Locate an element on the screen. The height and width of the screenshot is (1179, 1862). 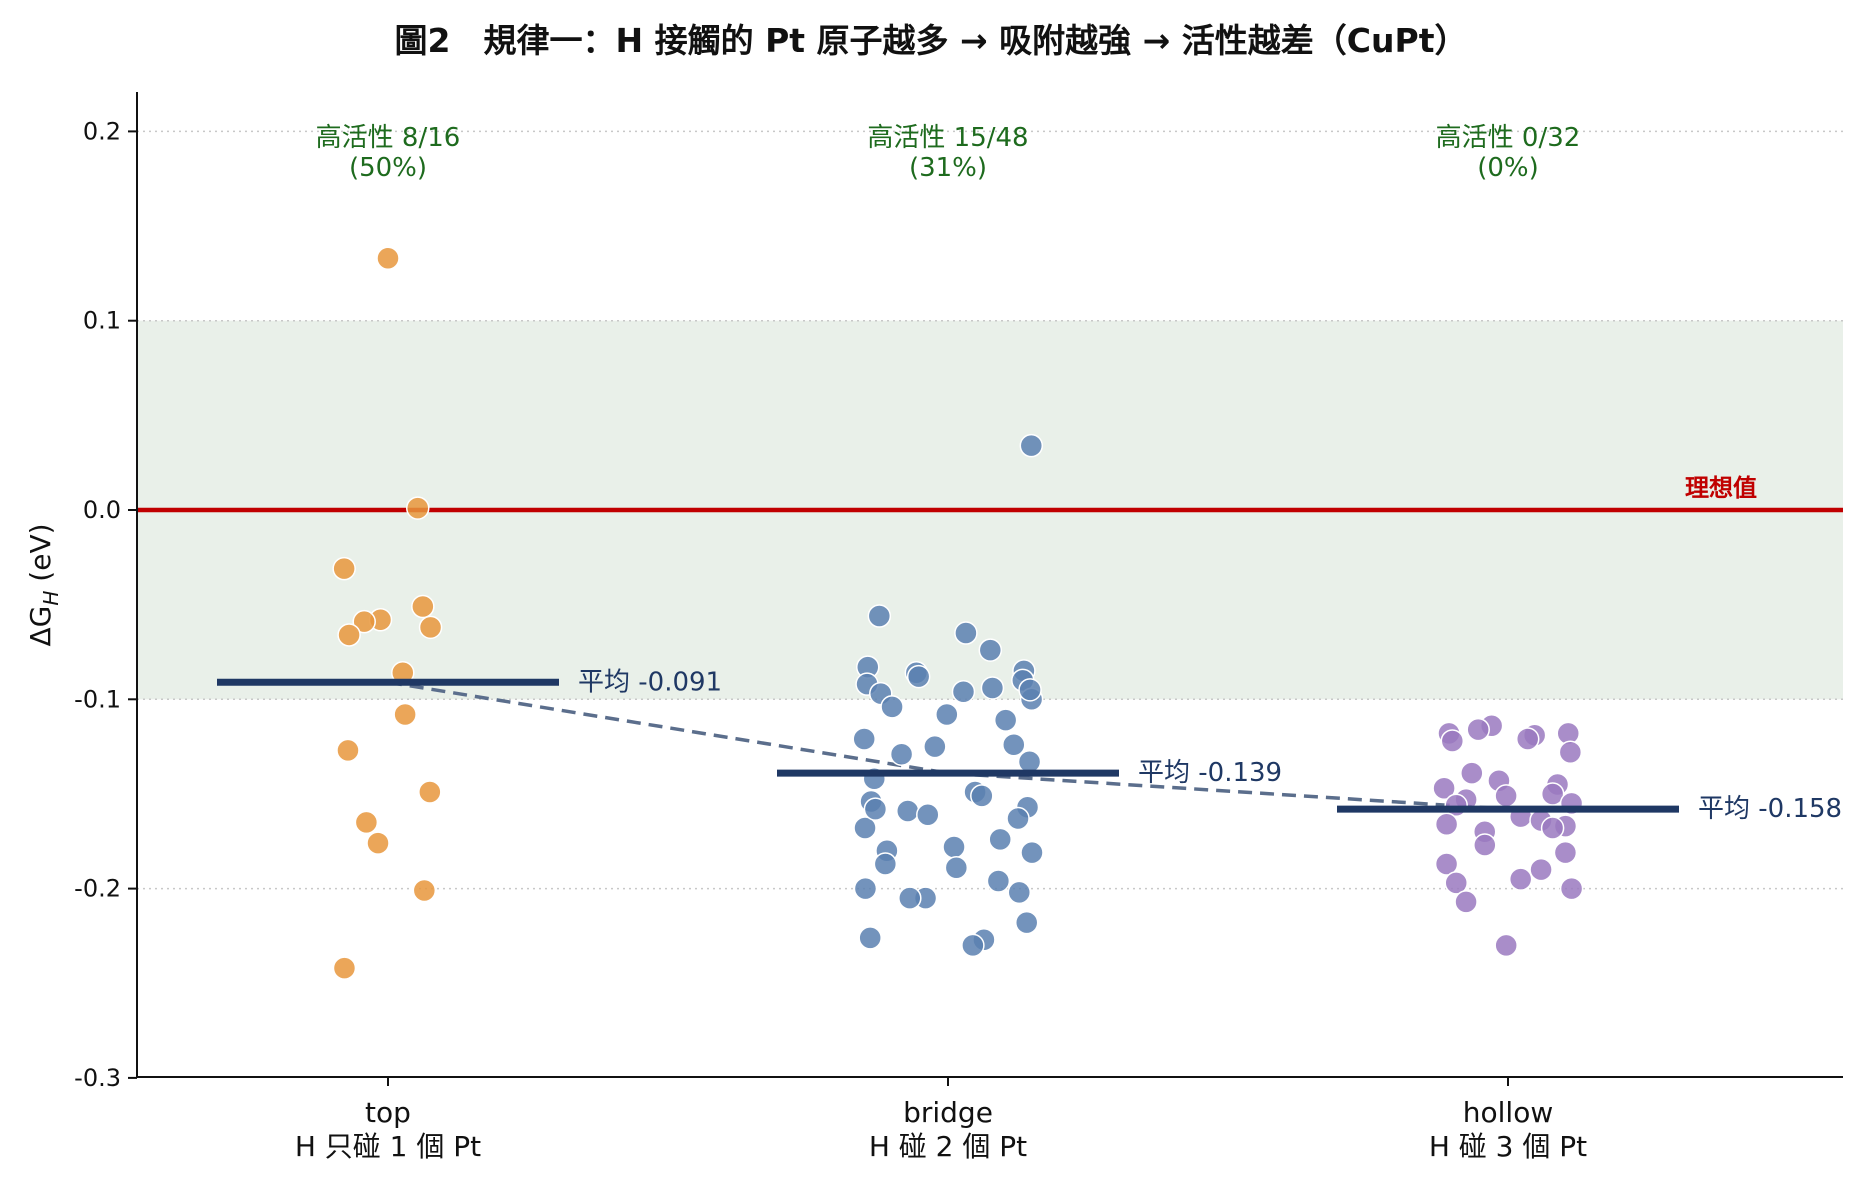
x-tick-label: bridge is located at coordinates (948, 1112).